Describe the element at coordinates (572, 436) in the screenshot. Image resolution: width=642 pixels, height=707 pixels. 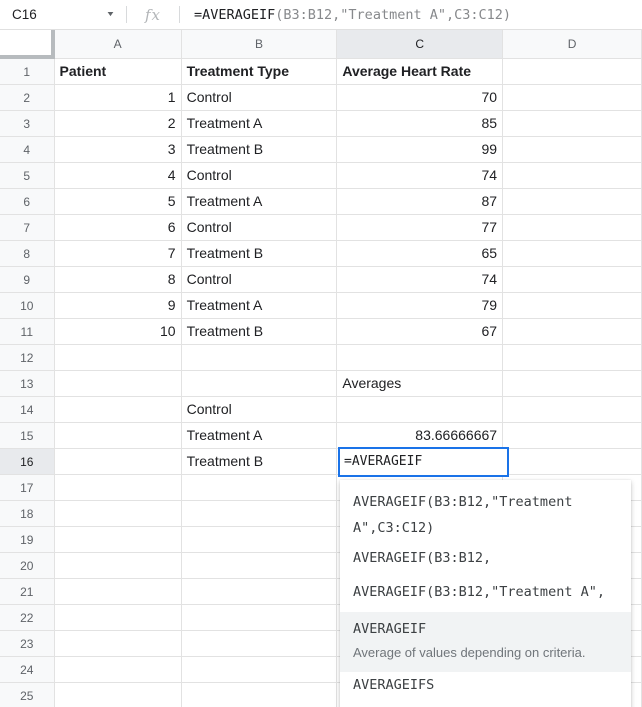
I see `cell-d15` at that location.